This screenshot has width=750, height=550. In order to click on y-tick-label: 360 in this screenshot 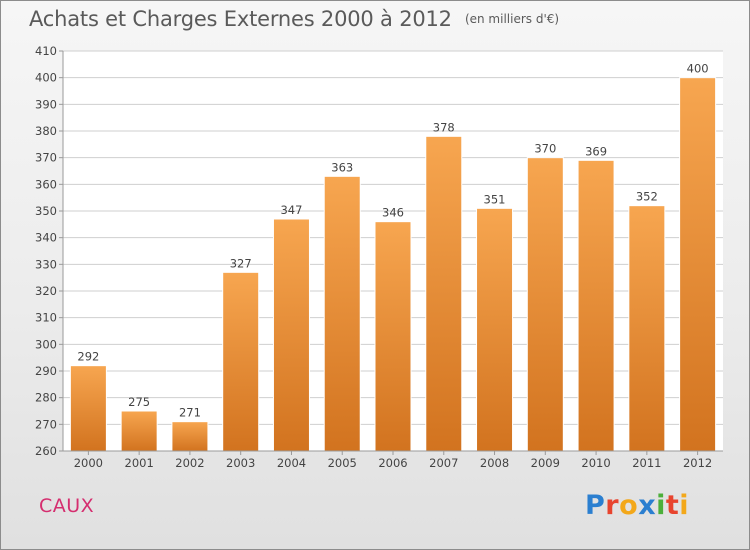, I will do `click(46, 184)`.